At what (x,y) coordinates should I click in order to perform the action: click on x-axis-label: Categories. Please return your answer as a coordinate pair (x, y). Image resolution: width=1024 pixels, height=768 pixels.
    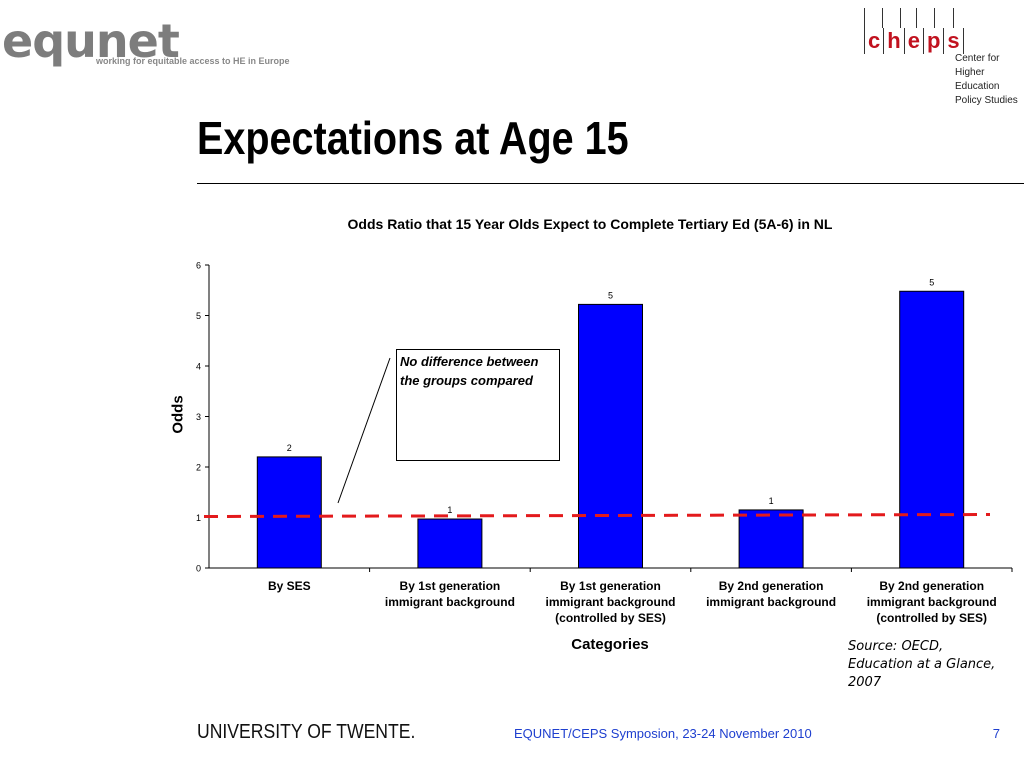
    Looking at the image, I should click on (610, 644).